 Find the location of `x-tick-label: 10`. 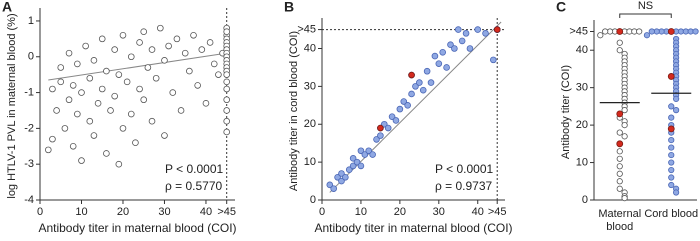

x-tick-label: 10 is located at coordinates (81, 212).